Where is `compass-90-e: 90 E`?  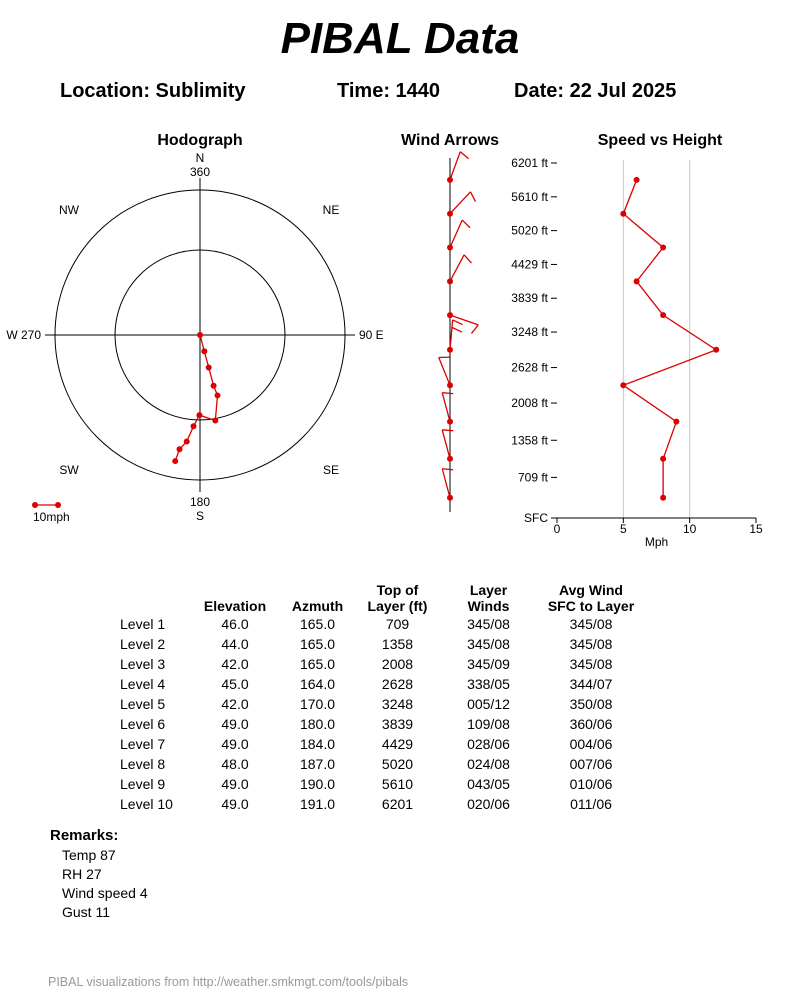 compass-90-e: 90 E is located at coordinates (371, 335).